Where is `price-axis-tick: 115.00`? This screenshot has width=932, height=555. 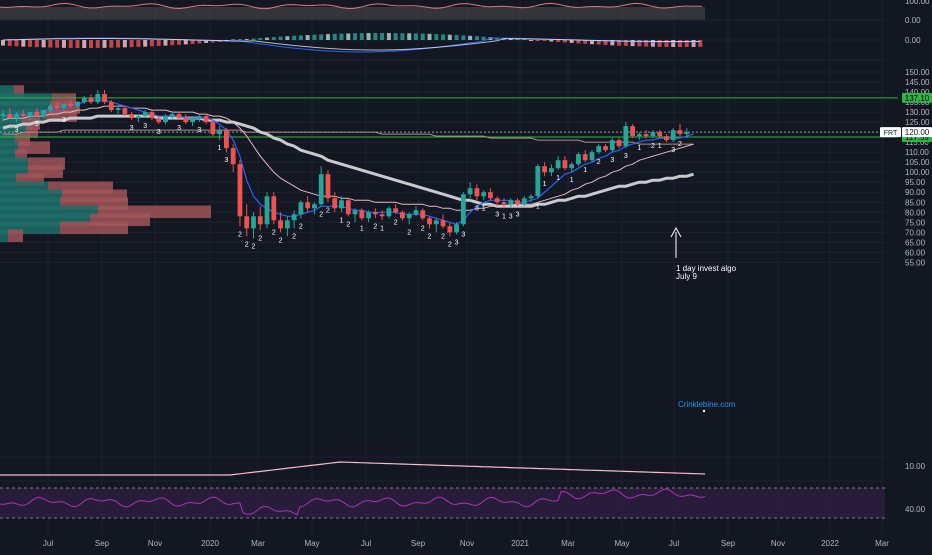
price-axis-tick: 115.00 is located at coordinates (917, 142).